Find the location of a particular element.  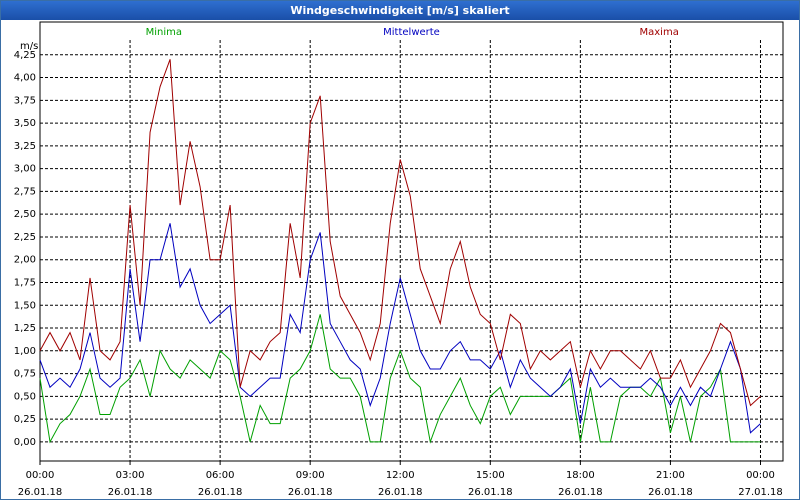

y-tick-label: 4,00 is located at coordinates (25, 78).